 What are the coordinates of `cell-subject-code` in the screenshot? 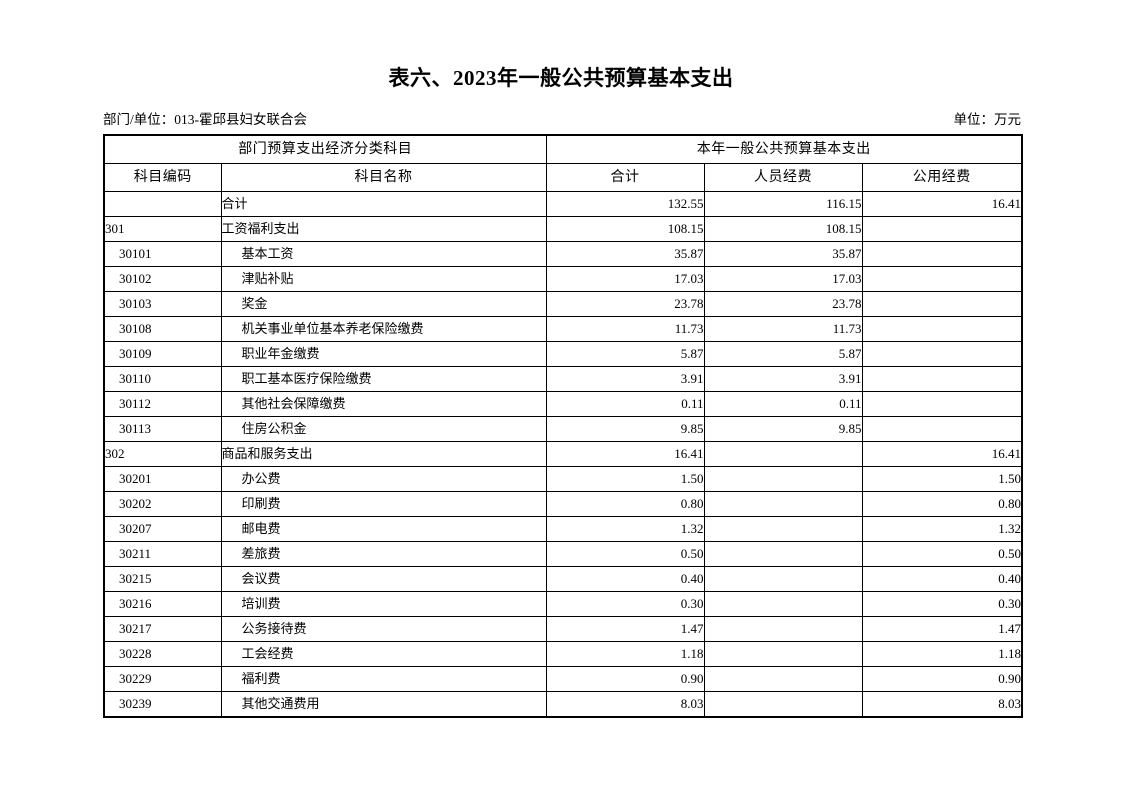 It's located at (162, 204).